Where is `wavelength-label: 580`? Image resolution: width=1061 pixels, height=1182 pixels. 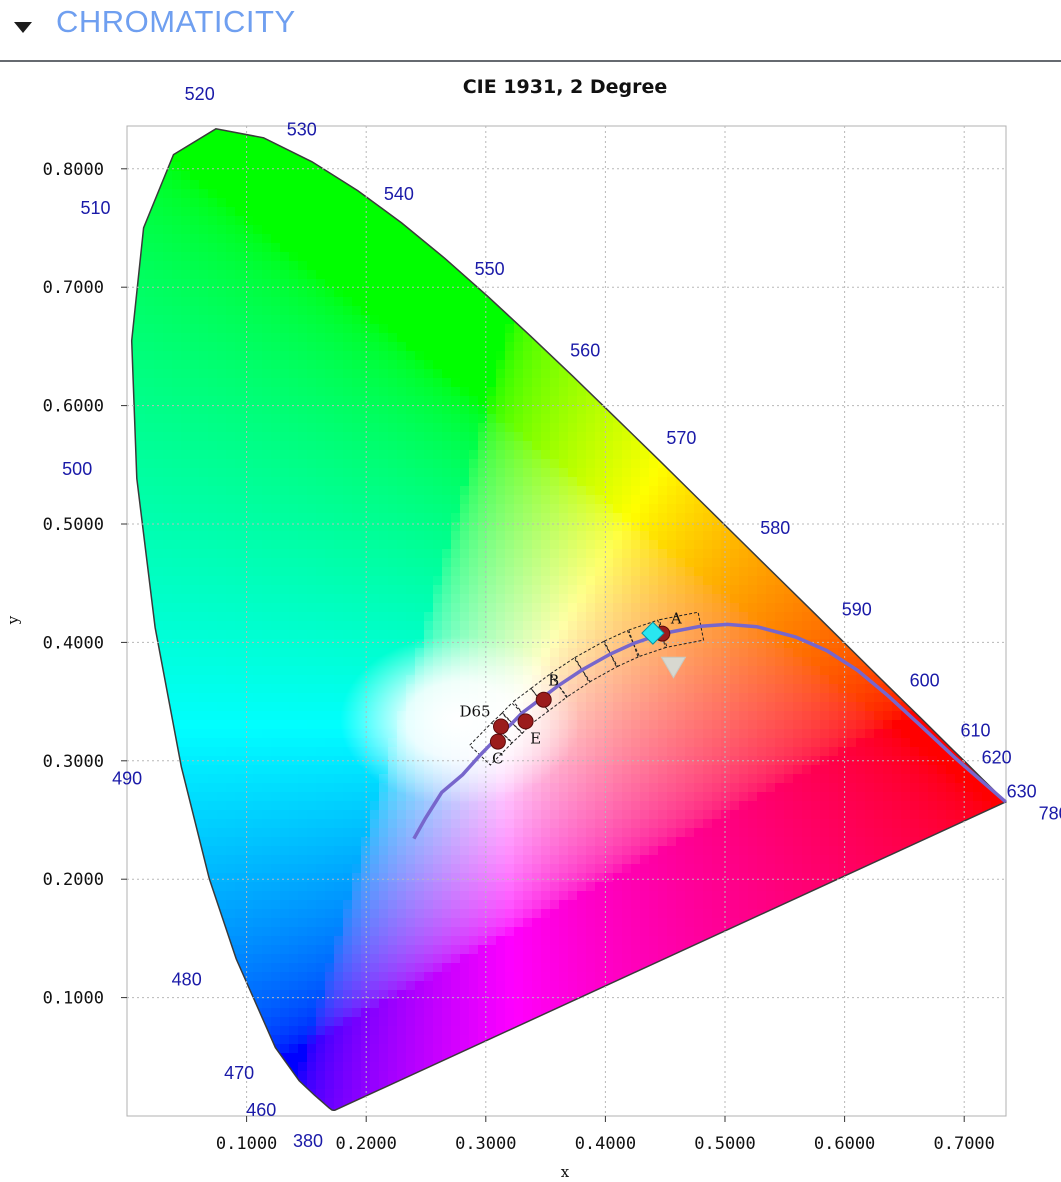
wavelength-label: 580 is located at coordinates (775, 528).